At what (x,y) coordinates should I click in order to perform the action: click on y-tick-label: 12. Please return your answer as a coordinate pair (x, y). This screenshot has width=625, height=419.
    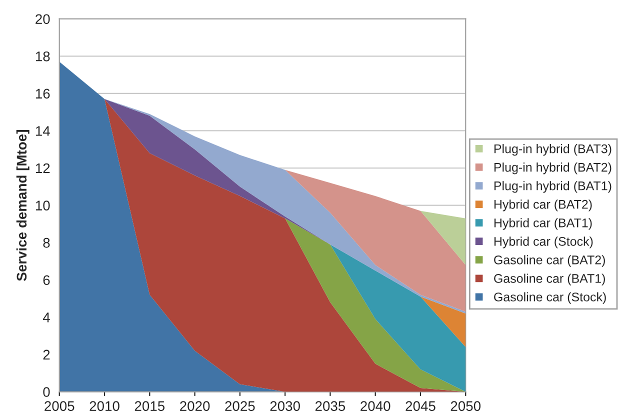
    Looking at the image, I should click on (43, 168).